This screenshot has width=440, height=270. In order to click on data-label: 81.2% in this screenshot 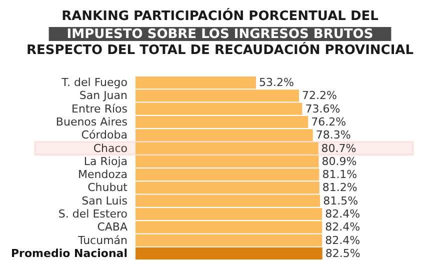, I will do `click(340, 187)`.